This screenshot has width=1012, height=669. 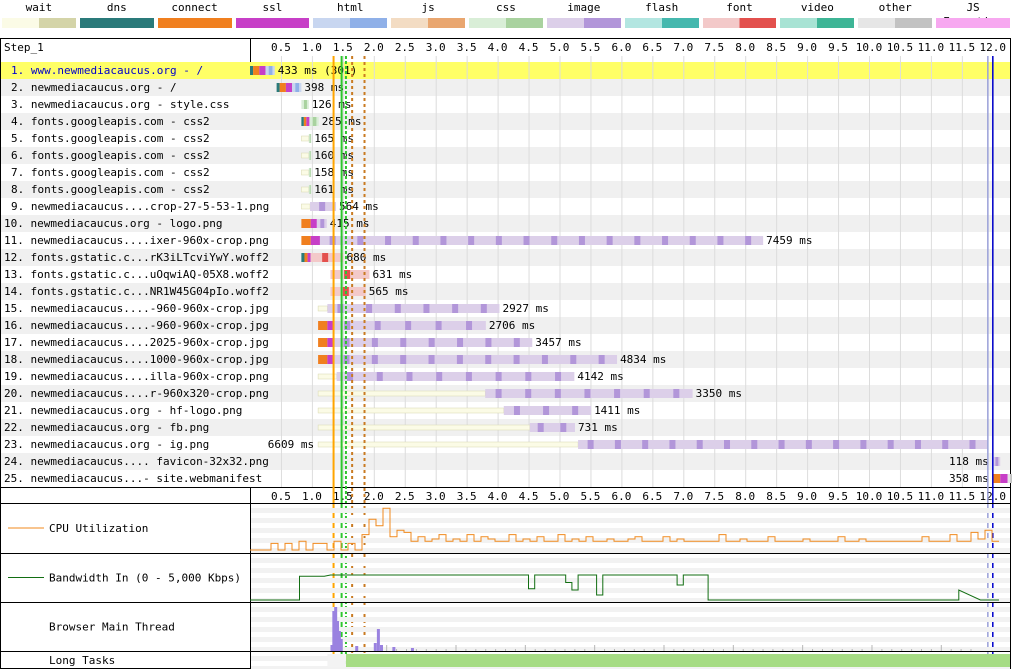 What do you see at coordinates (498, 47) in the screenshot?
I see `x-tick-label-top: 4.0` at bounding box center [498, 47].